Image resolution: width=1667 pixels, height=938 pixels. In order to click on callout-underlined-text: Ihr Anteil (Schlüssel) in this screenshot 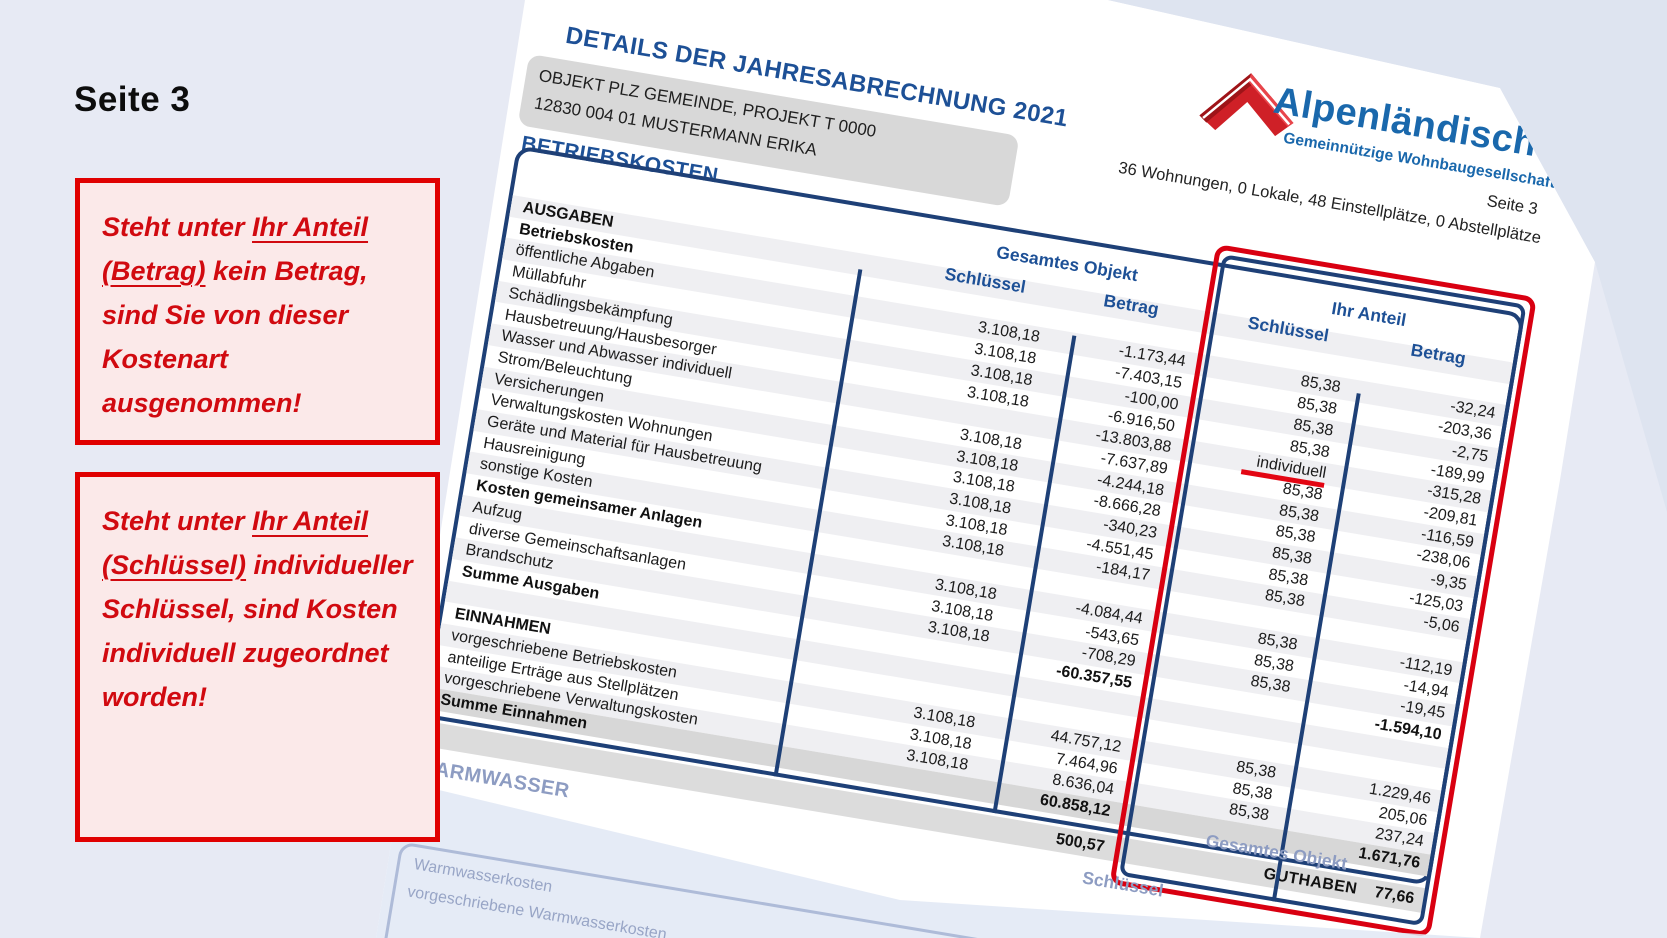, I will do `click(235, 543)`.